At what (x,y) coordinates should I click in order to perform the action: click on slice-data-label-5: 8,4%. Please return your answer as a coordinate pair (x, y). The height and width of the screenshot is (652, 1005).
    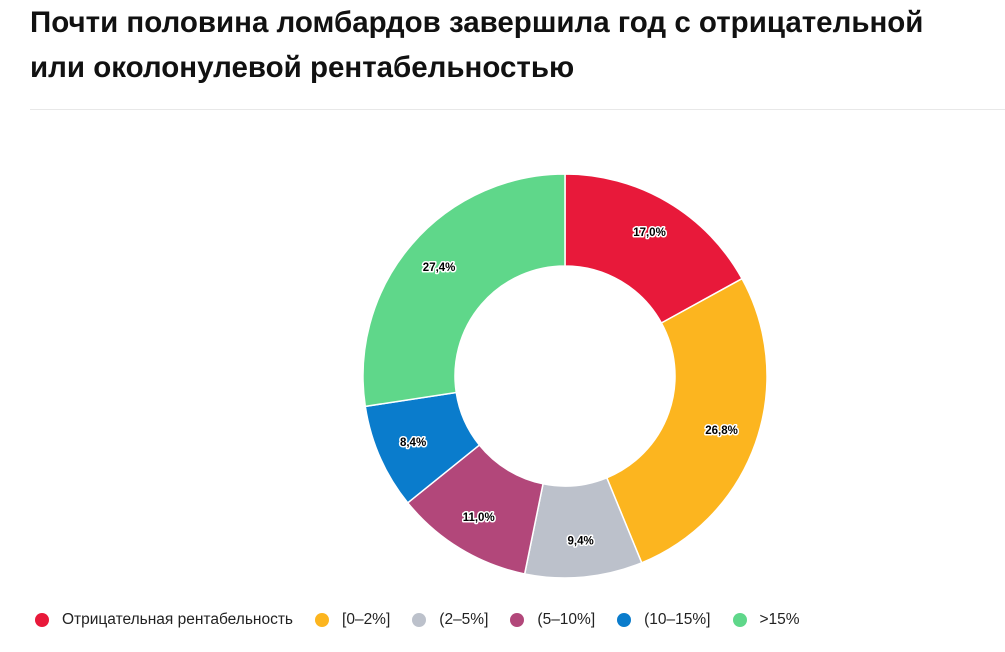
    Looking at the image, I should click on (413, 443).